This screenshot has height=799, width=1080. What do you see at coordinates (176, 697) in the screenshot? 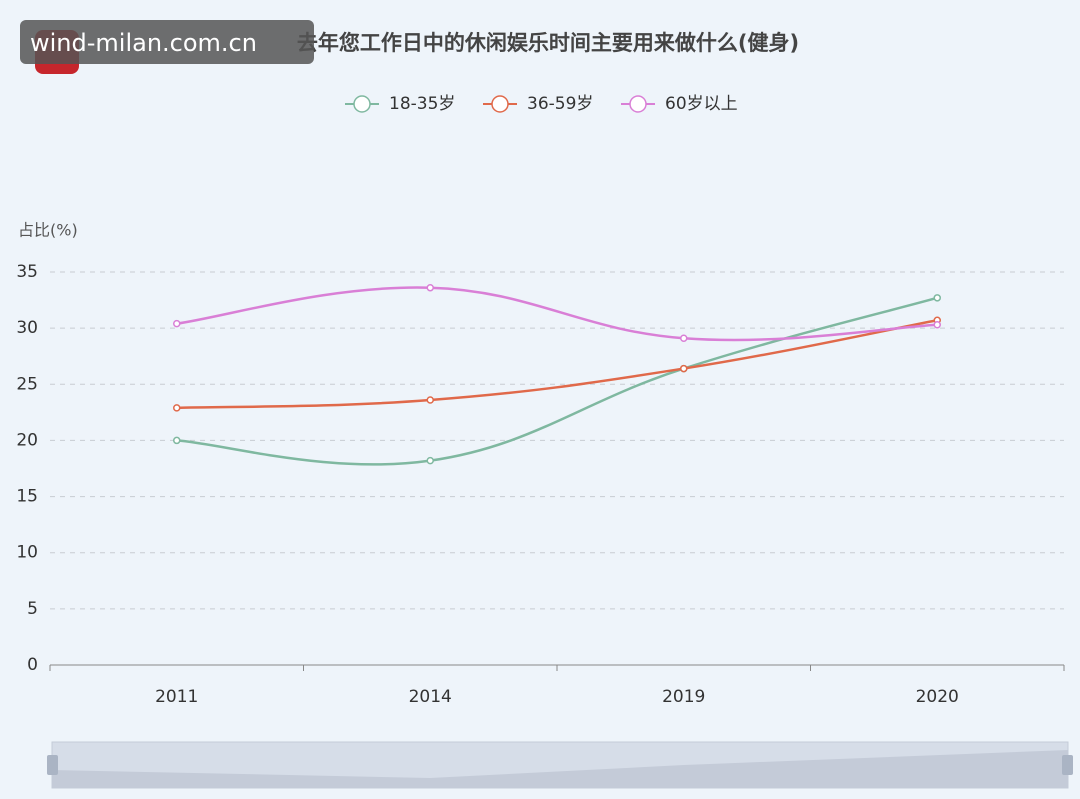
I see `x-tick-label: 2011` at bounding box center [176, 697].